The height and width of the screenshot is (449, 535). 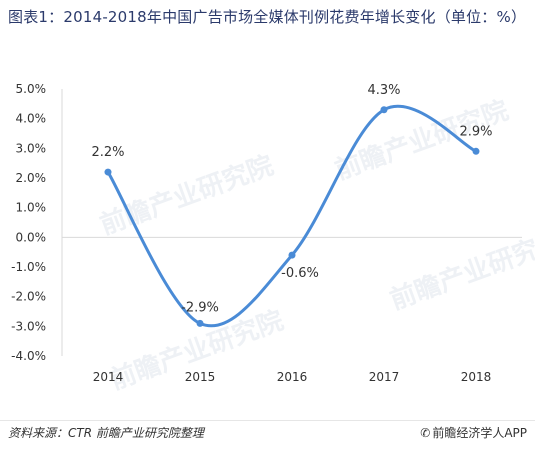 What do you see at coordinates (200, 307) in the screenshot?
I see `data-label: -2.9%` at bounding box center [200, 307].